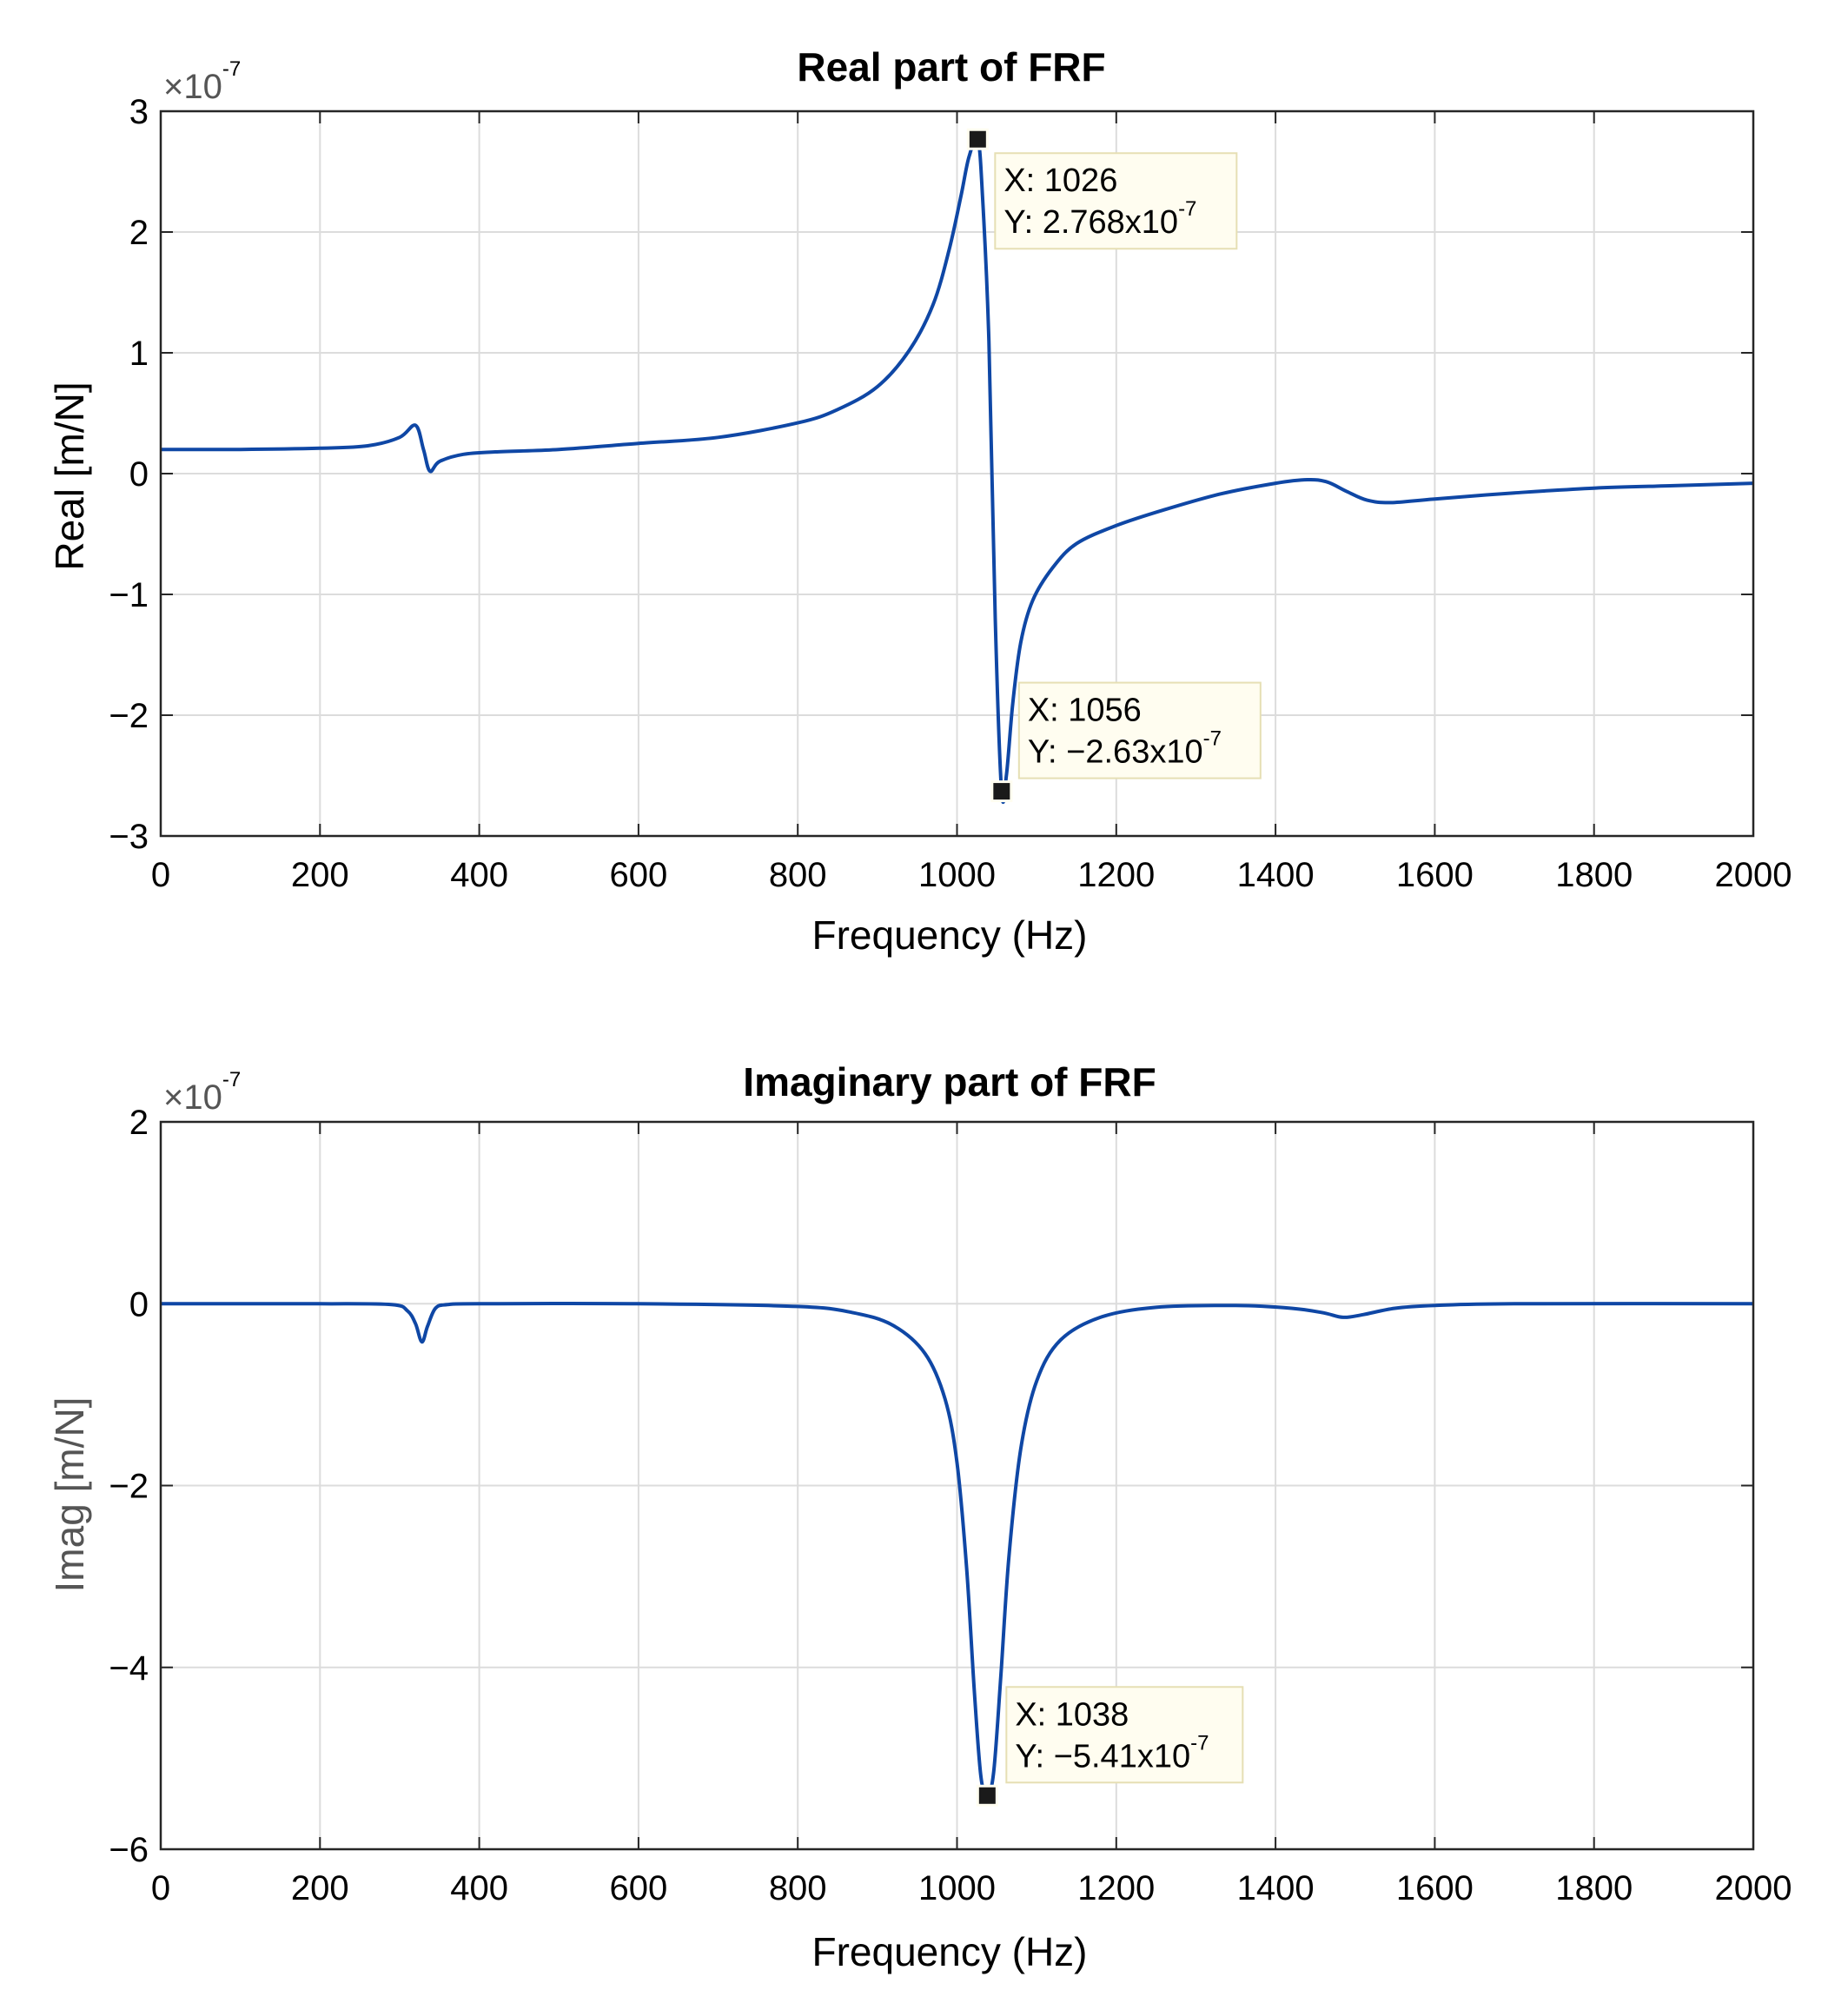 Image resolution: width=1848 pixels, height=2010 pixels. I want to click on y-axis-label: Imag [m/N], so click(69, 1495).